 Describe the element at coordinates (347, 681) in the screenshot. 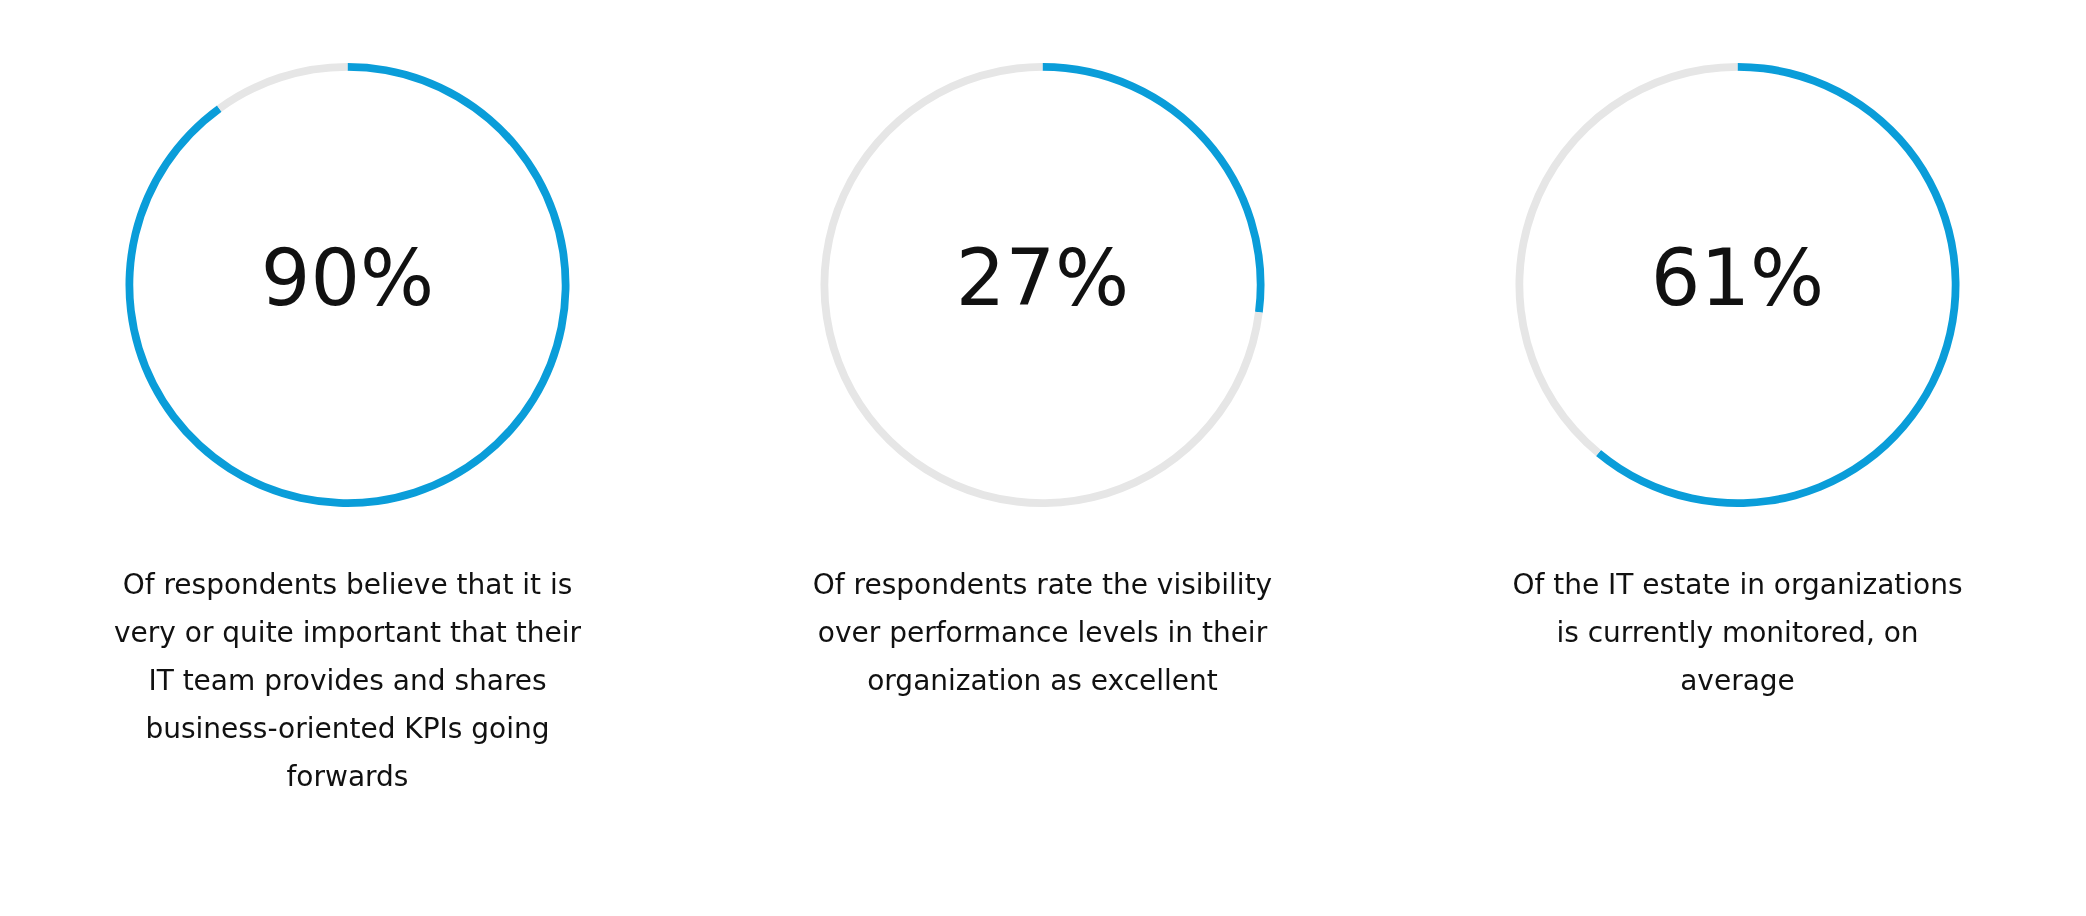

I see `text: Of respondents believe that it is very or quite important that their IT team provides and shares business-oriented KPIs going forwards` at that location.